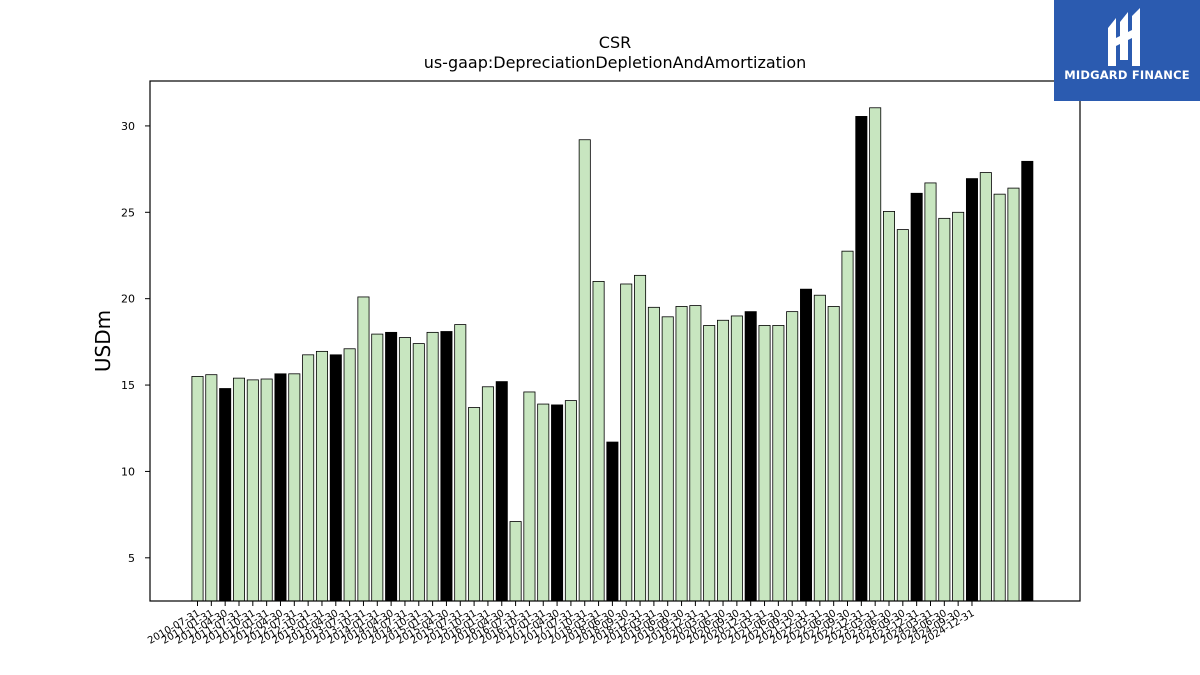  Describe the element at coordinates (103, 341) in the screenshot. I see `y-axis-label: USDm` at that location.